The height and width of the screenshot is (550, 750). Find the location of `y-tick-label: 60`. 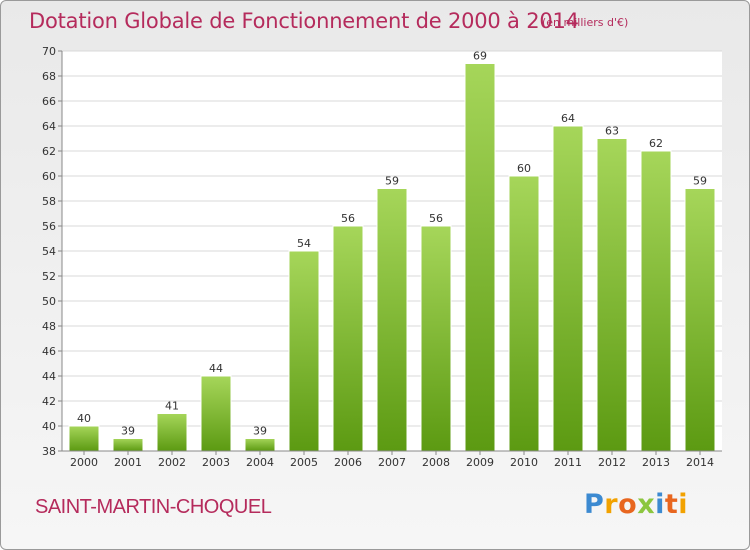

y-tick-label: 60 is located at coordinates (49, 176).